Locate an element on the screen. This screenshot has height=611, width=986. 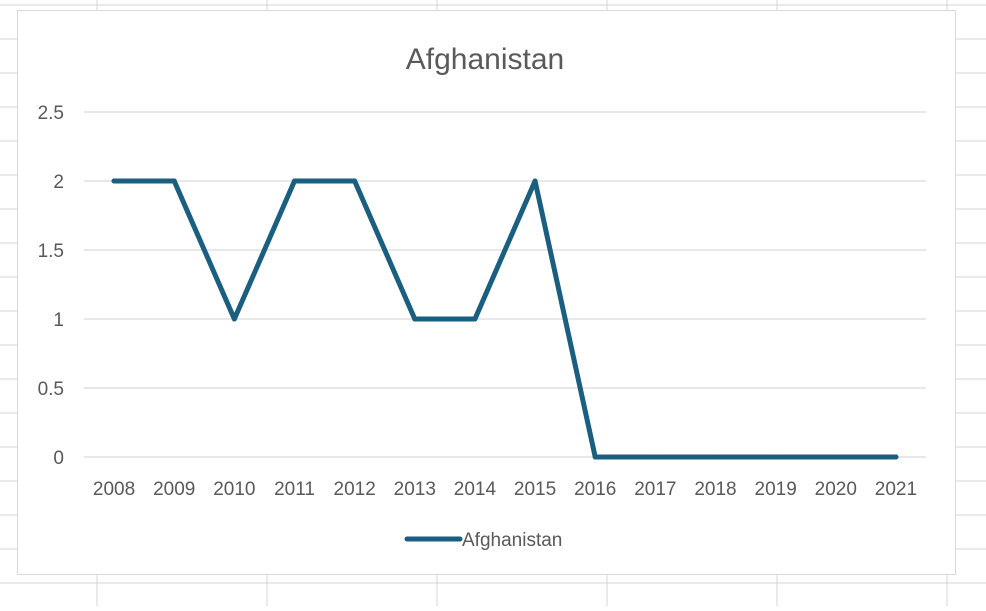
x-tick-label: 2015 is located at coordinates (535, 489).